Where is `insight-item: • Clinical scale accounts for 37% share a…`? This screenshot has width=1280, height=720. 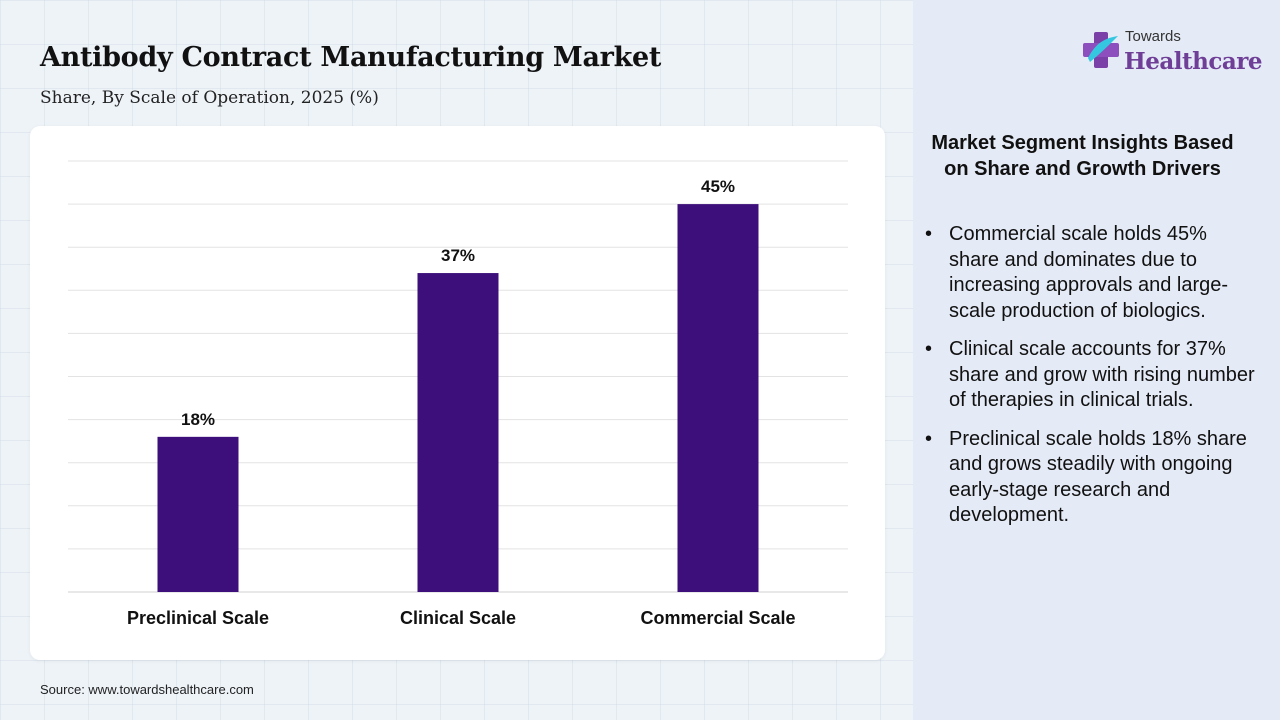
insight-item: • Clinical scale accounts for 37% share a… is located at coordinates (1090, 375).